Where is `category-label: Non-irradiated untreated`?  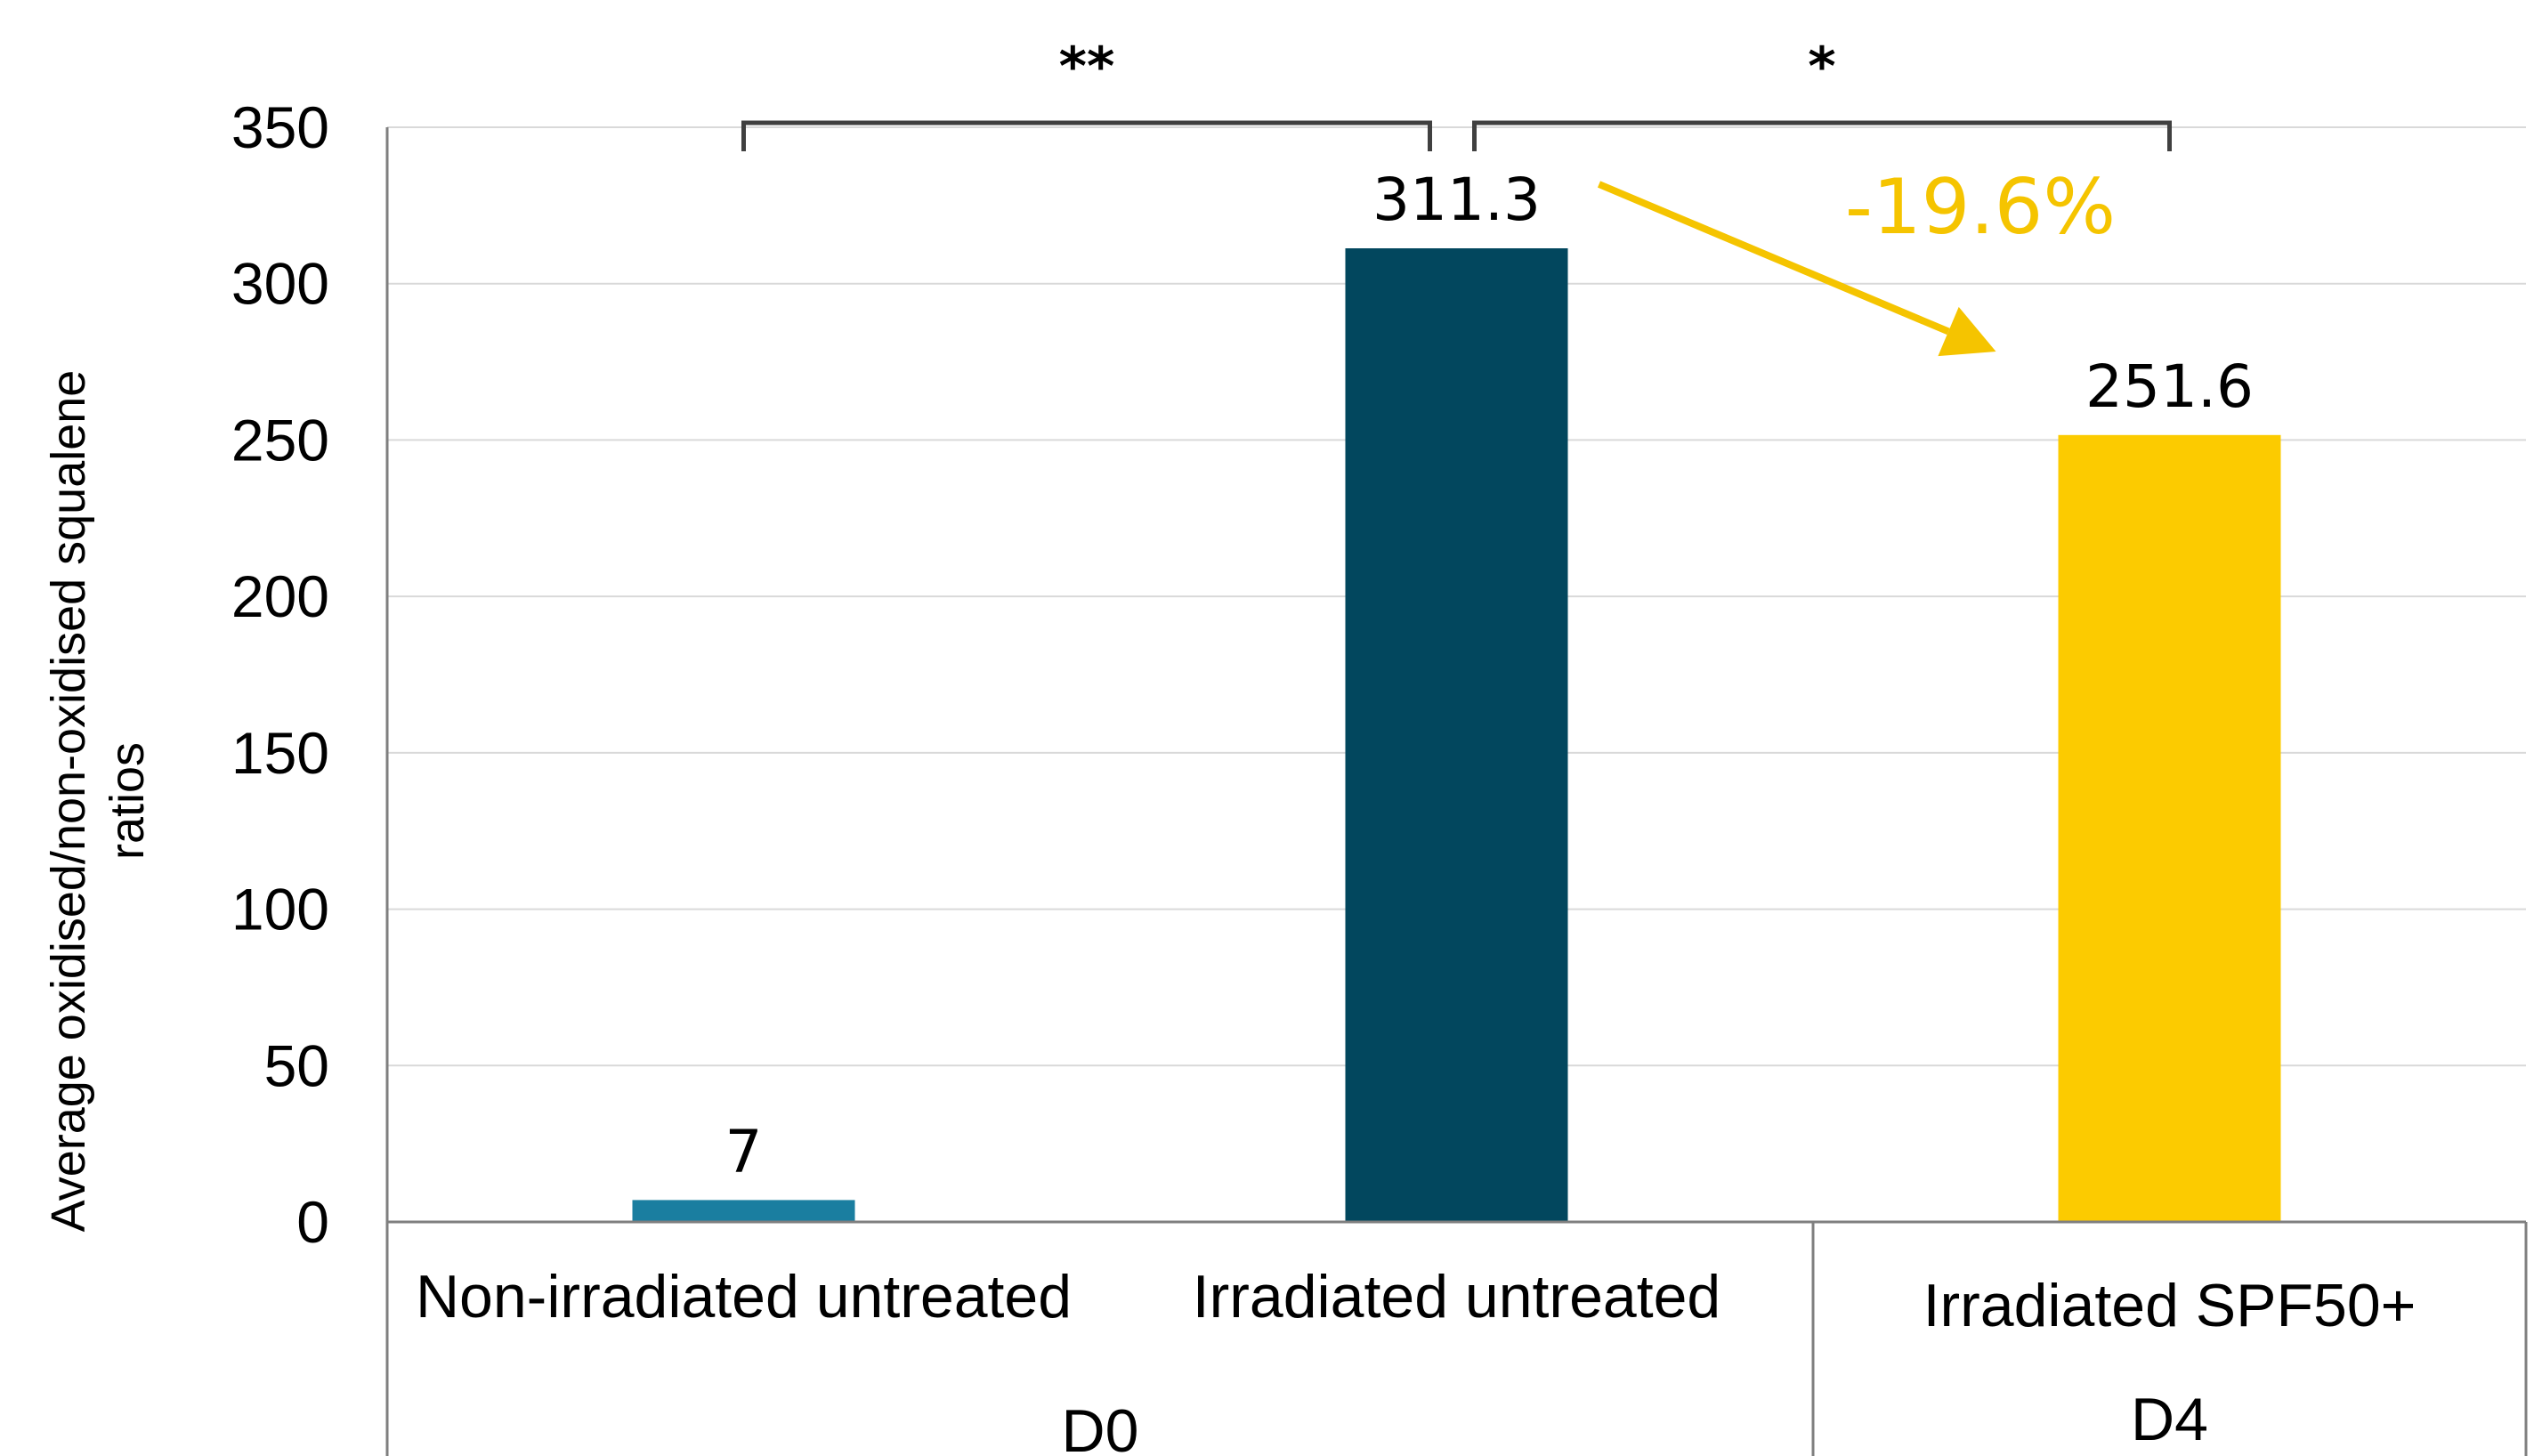 category-label: Non-irradiated untreated is located at coordinates (744, 1297).